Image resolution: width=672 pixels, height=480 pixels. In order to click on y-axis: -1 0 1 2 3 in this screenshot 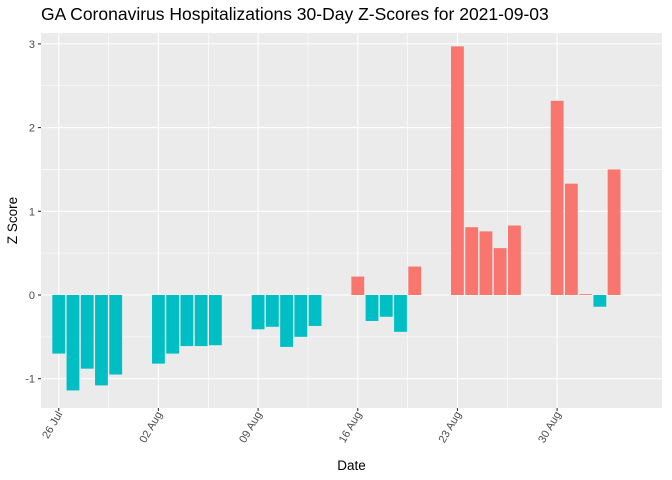, I will do `click(33, 212)`.